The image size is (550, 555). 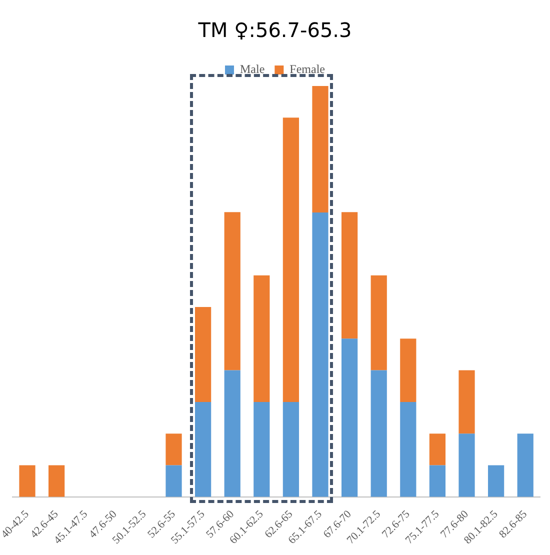 What do you see at coordinates (252, 69) in the screenshot?
I see `legend-label: Male` at bounding box center [252, 69].